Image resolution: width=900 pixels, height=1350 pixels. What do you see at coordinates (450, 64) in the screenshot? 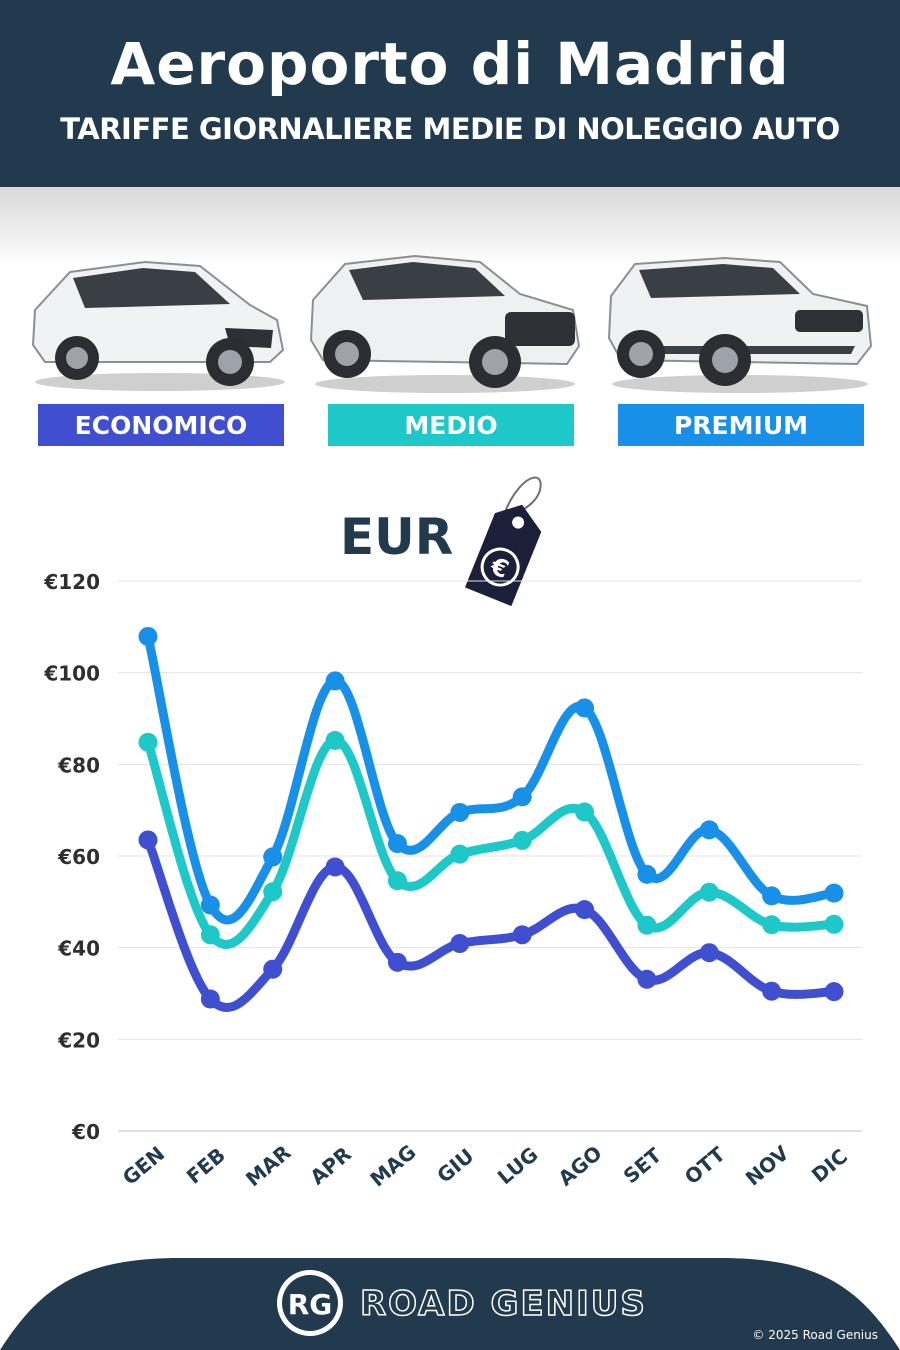
I see `page-title: Aeroporto di Madrid` at bounding box center [450, 64].